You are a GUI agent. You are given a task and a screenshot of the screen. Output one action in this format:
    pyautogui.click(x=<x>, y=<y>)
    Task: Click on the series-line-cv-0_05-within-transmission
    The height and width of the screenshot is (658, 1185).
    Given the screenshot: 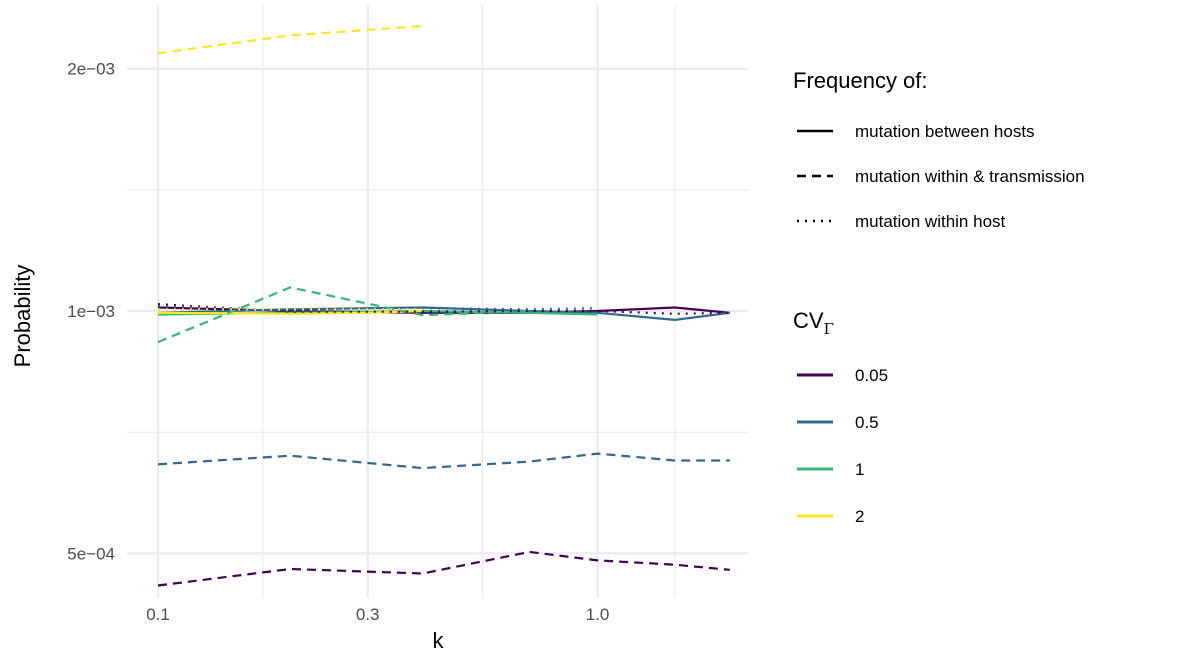 What is the action you would take?
    pyautogui.click(x=443, y=568)
    